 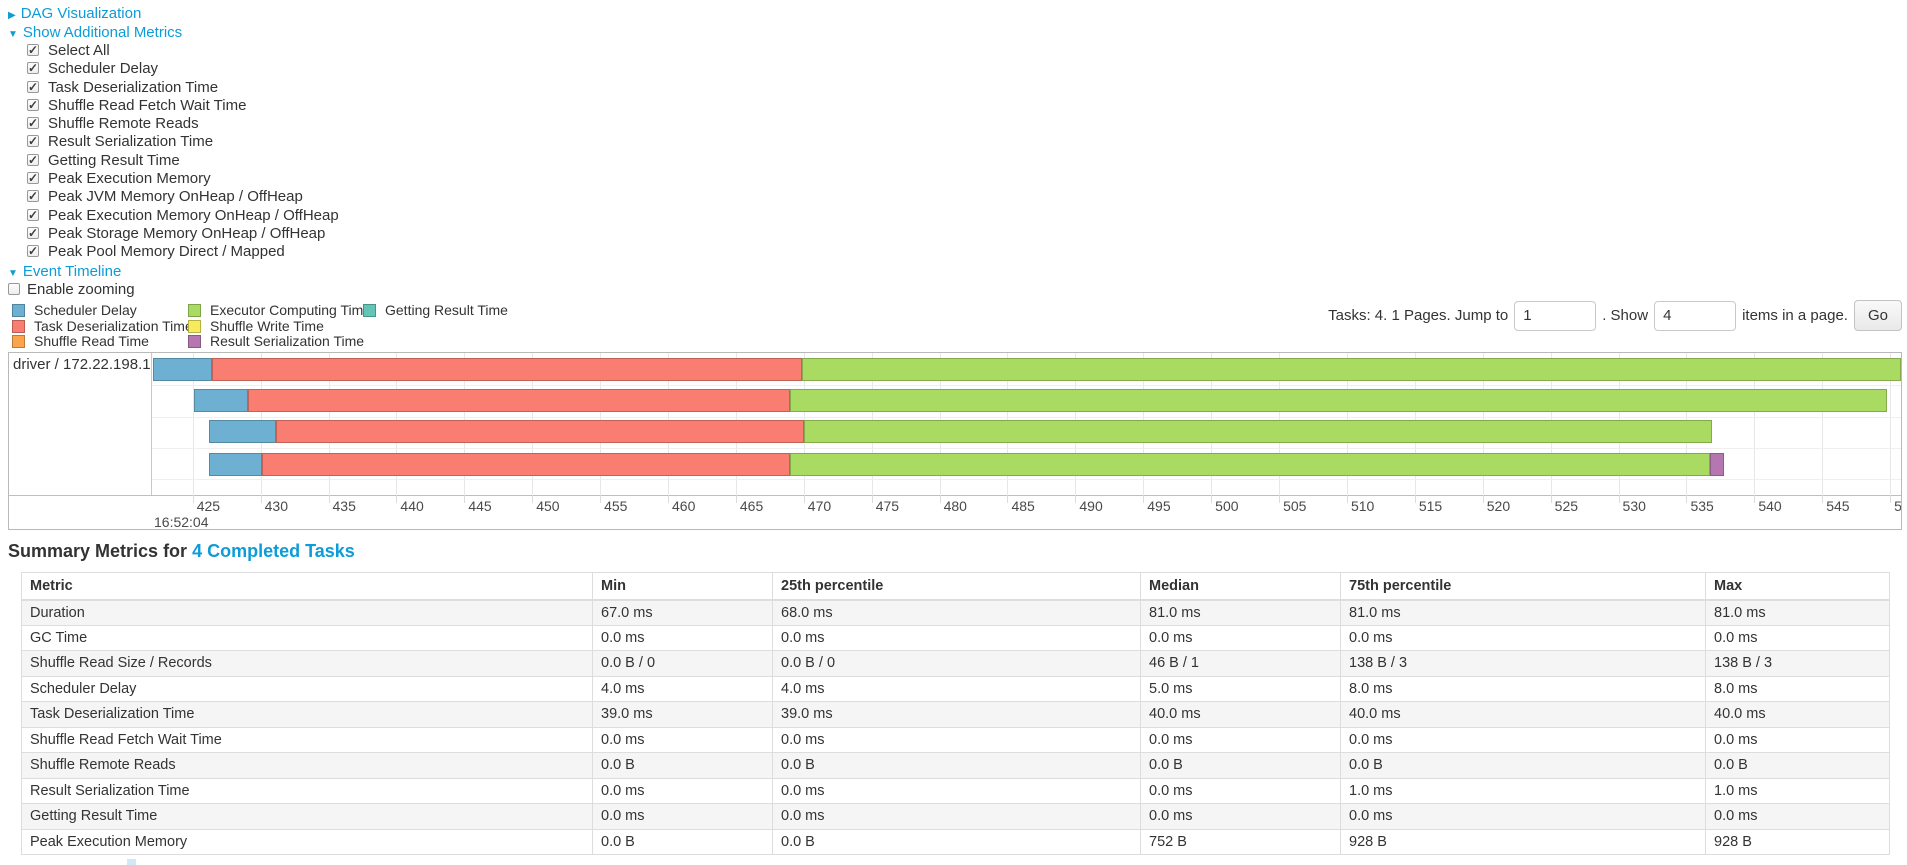 I want to click on axis-tick-label: 460, so click(x=684, y=506).